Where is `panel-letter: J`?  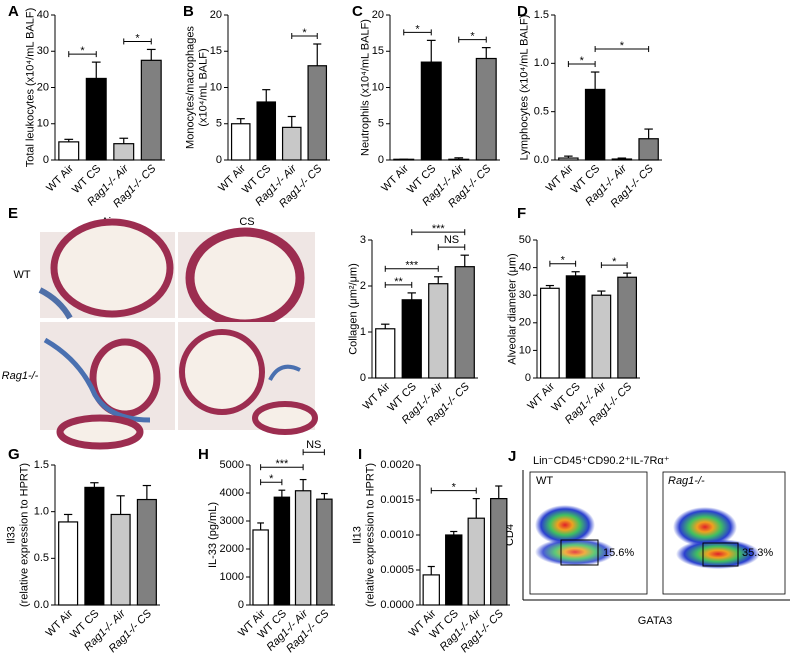 panel-letter: J is located at coordinates (512, 456).